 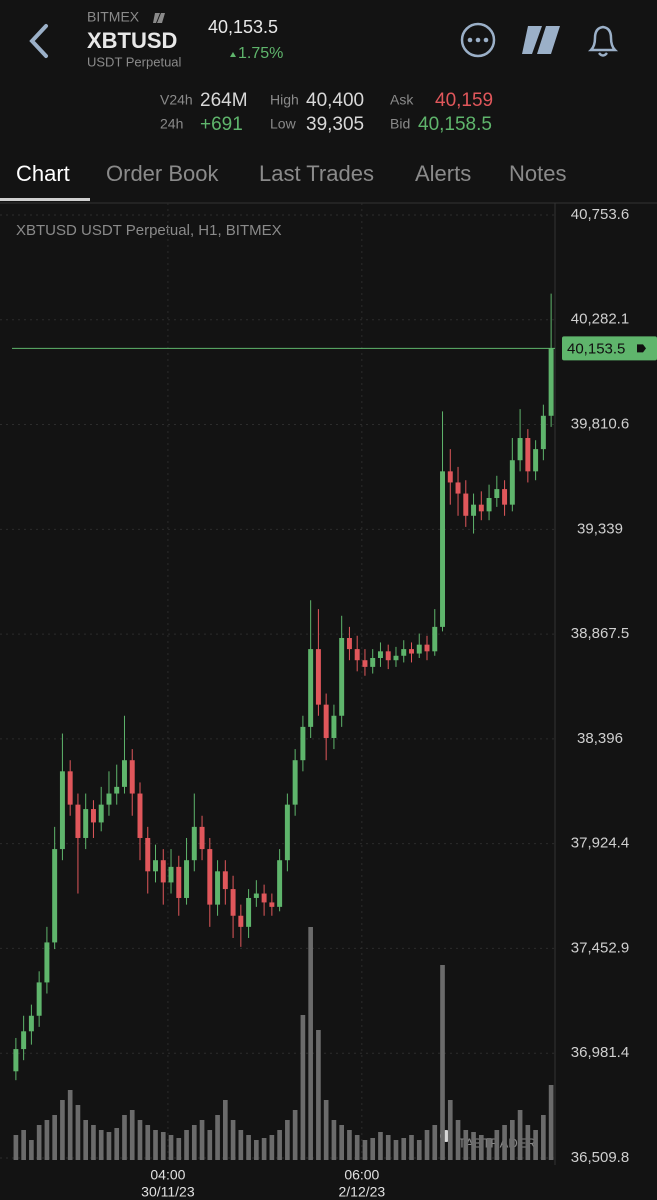 I want to click on up-arrow, so click(x=233, y=54).